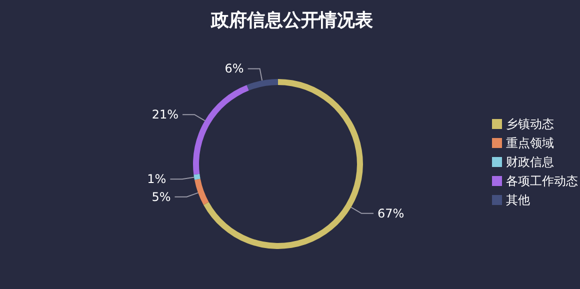 The image size is (580, 289). Describe the element at coordinates (161, 197) in the screenshot. I see `data-label: 5%` at that location.